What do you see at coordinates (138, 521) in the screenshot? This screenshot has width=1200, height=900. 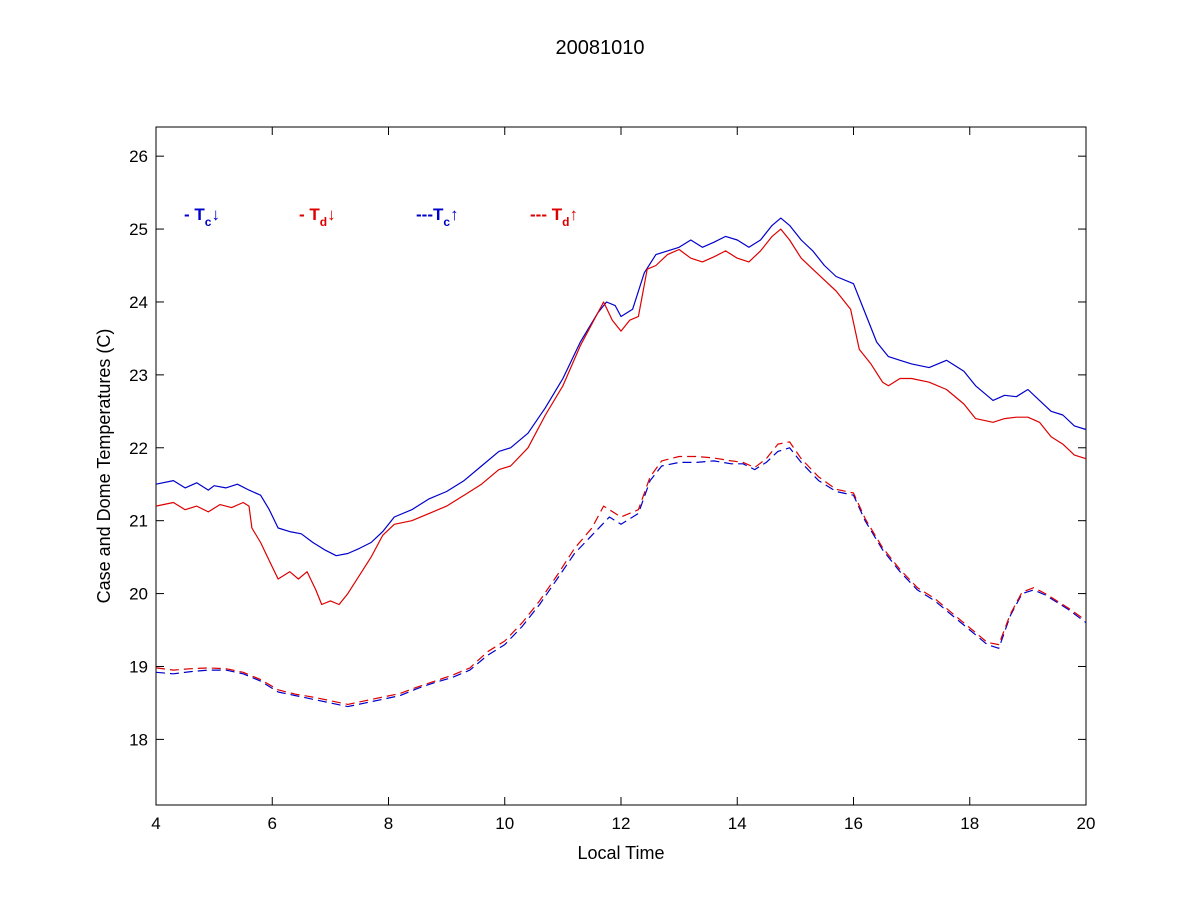 I see `y-tick-label: 21` at bounding box center [138, 521].